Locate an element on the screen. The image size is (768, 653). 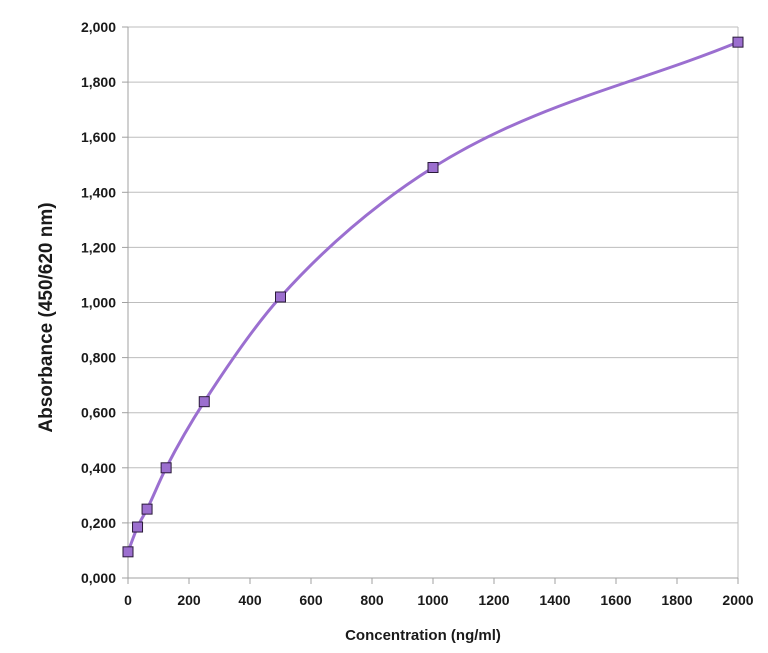
y-axis-title: Absorbance (450/620 nm) is located at coordinates (46, 317).